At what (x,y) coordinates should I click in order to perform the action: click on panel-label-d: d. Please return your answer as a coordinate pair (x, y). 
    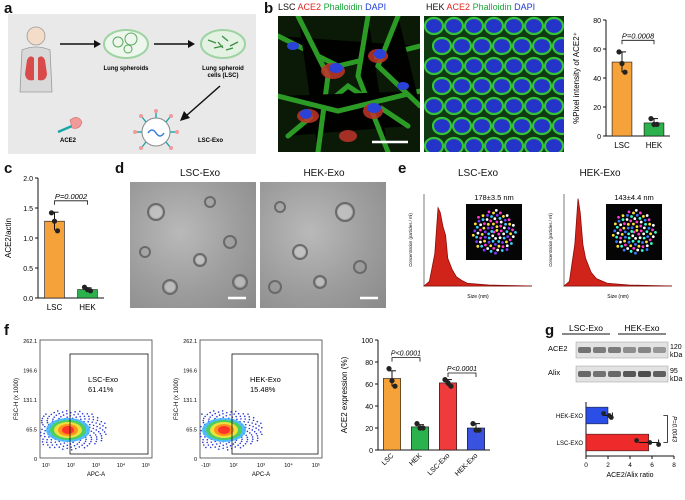
    Looking at the image, I should click on (120, 168).